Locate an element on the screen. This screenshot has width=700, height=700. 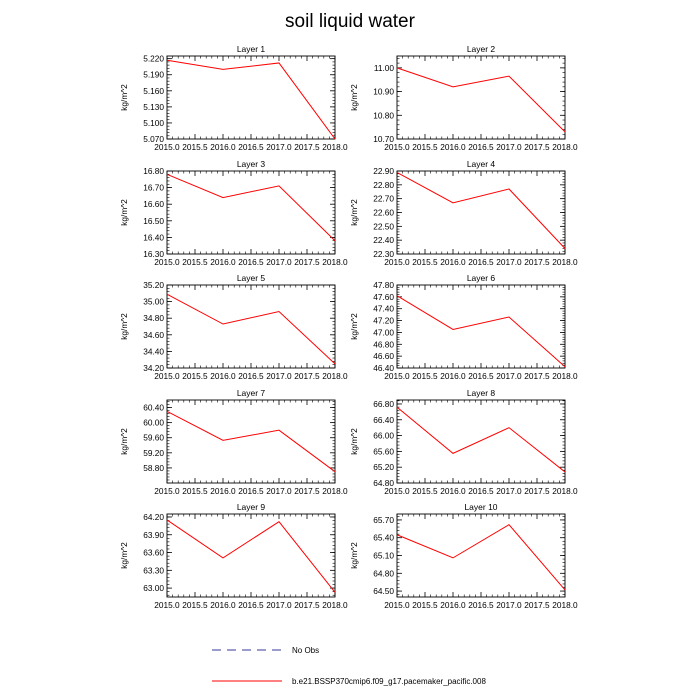
y-tick-label: 5.190 is located at coordinates (153, 75).